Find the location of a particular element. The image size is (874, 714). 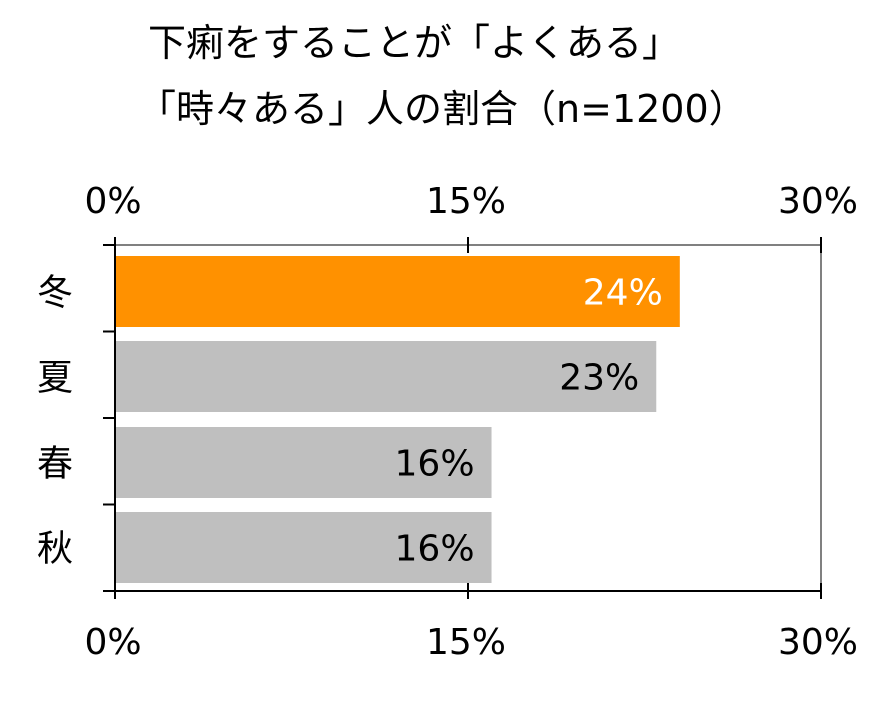

chart-title-line-2: 「時々ある」人の割合（n=1200） is located at coordinates (442, 109).